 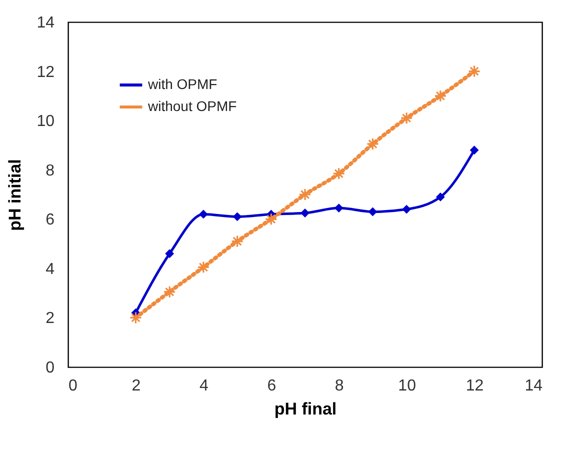 What do you see at coordinates (475, 386) in the screenshot?
I see `x-tick-label: 12` at bounding box center [475, 386].